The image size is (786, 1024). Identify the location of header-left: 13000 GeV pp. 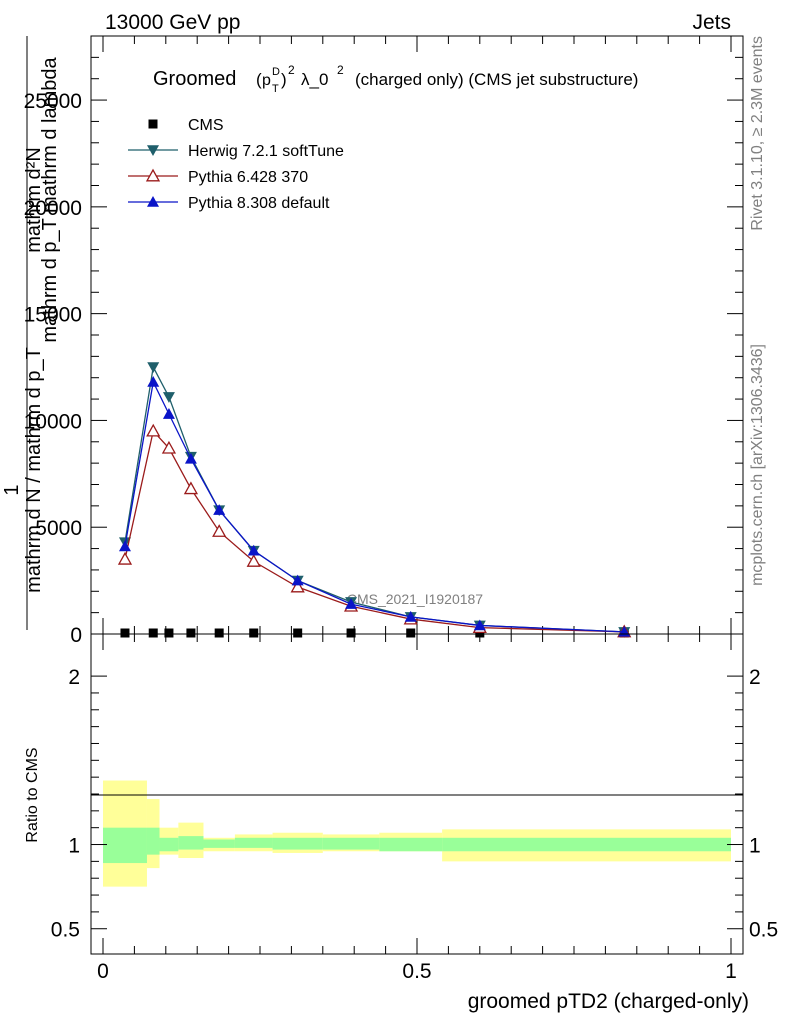
(172, 22).